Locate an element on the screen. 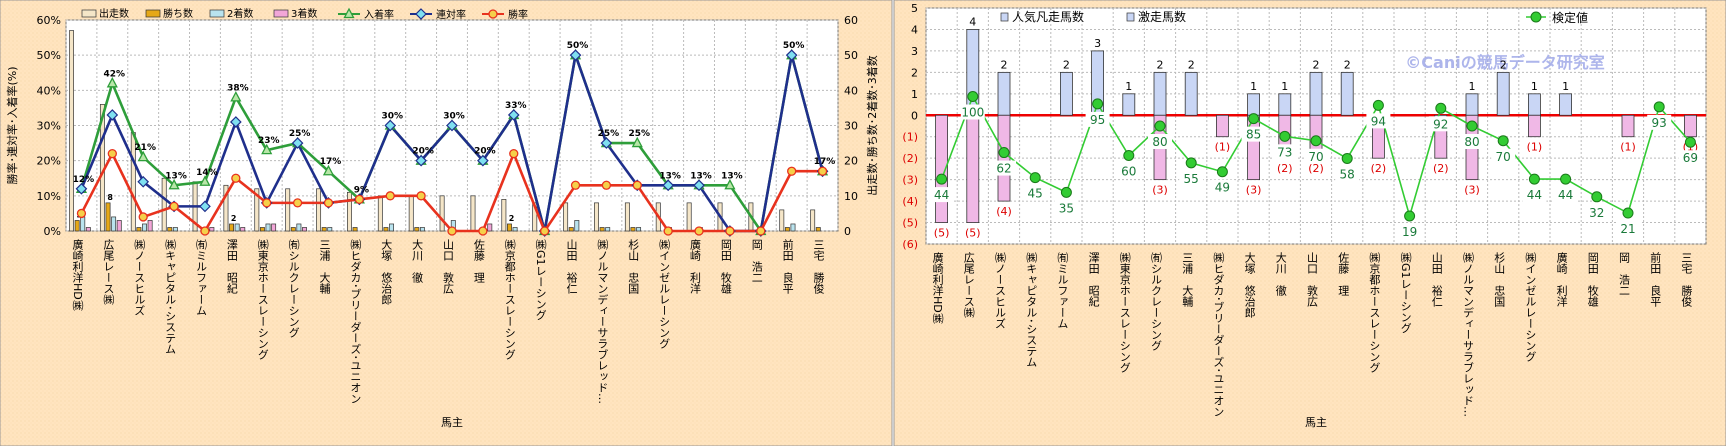 The height and width of the screenshot is (446, 1726). chart1-bar-label: 8 is located at coordinates (110, 197).